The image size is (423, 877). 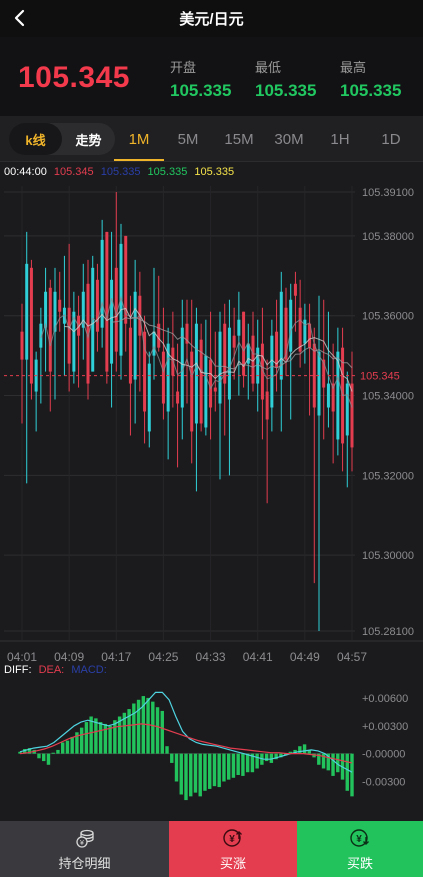 I want to click on quote-panel: 105.345 开盘 105.335 最低 105.335 最高 105.335, so click(x=211, y=76).